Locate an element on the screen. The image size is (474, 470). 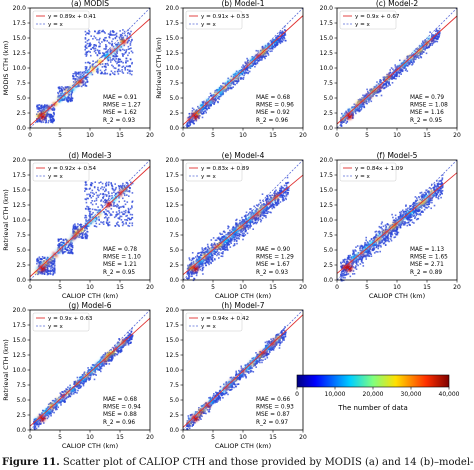
legend-fit-label: y = 0.92x + 0.54 is located at coordinates (72, 169).